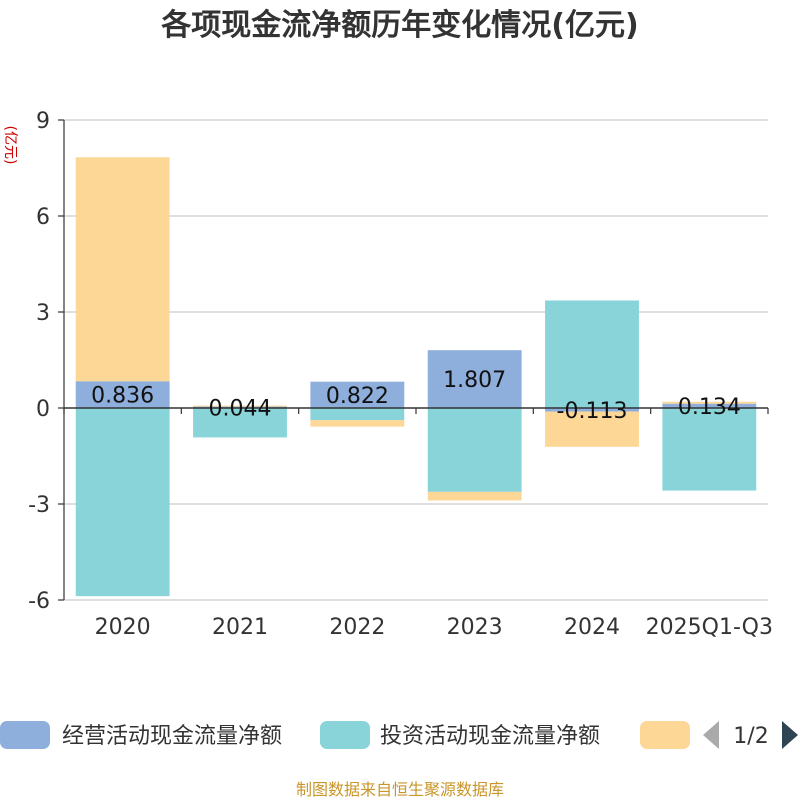 This screenshot has width=800, height=800. I want to click on legend-label-2: 投资活动现金流量净额, so click(490, 736).